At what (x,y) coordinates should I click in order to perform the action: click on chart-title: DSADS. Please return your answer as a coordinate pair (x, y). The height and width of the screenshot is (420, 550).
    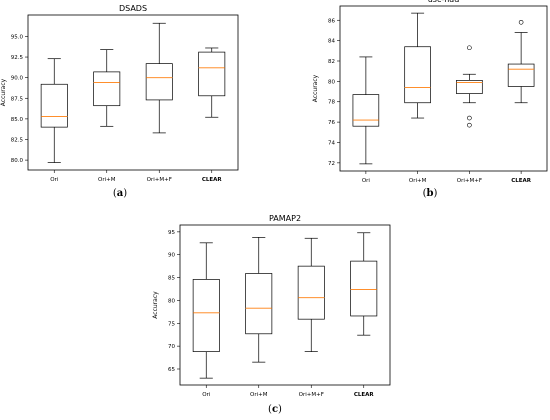
    Looking at the image, I should click on (133, 8).